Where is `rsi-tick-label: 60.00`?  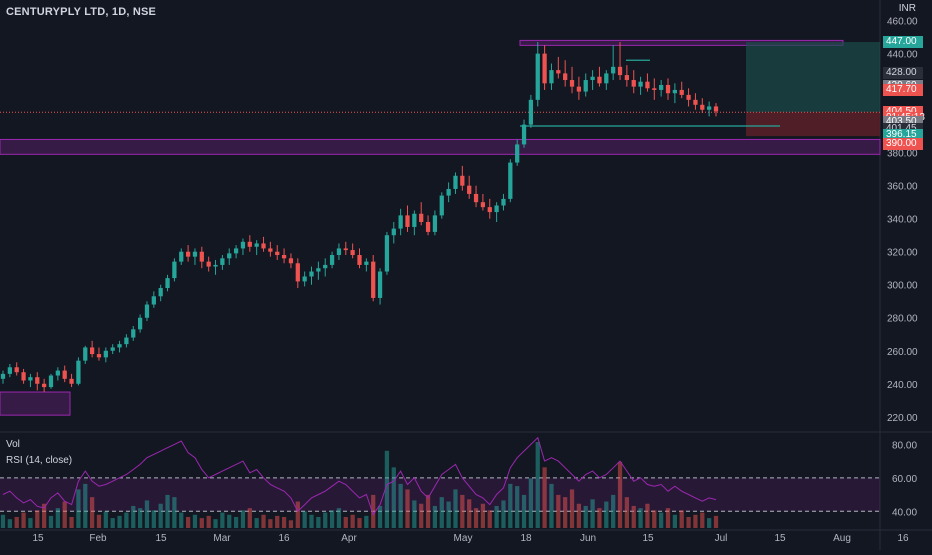
rsi-tick-label: 60.00 is located at coordinates (904, 479).